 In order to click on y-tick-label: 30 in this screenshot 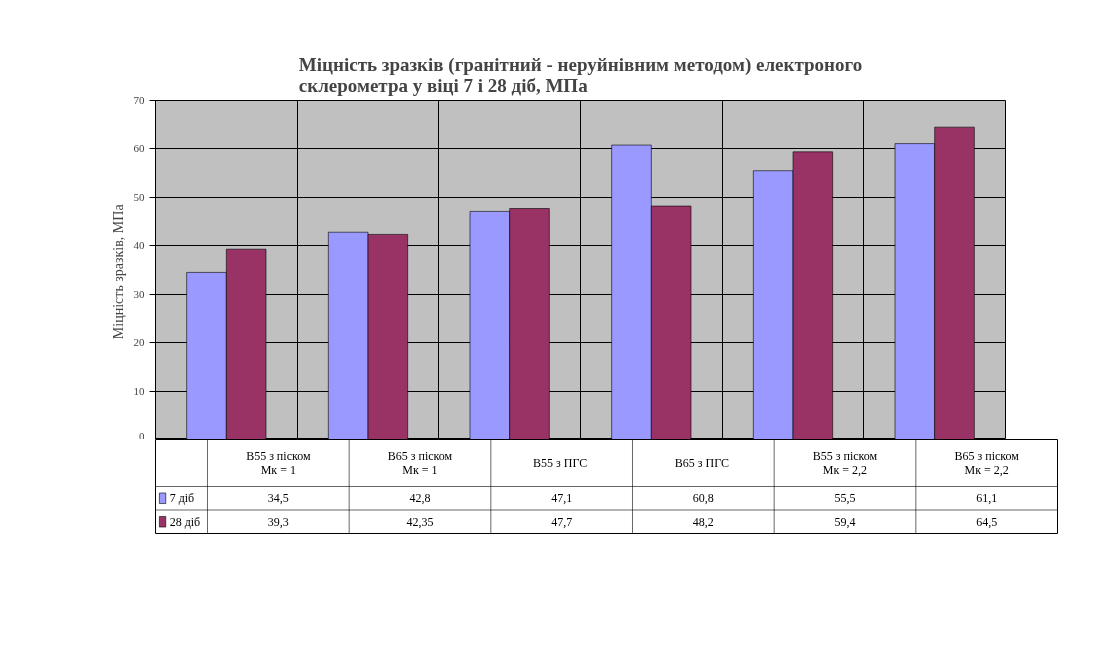, I will do `click(139, 293)`.